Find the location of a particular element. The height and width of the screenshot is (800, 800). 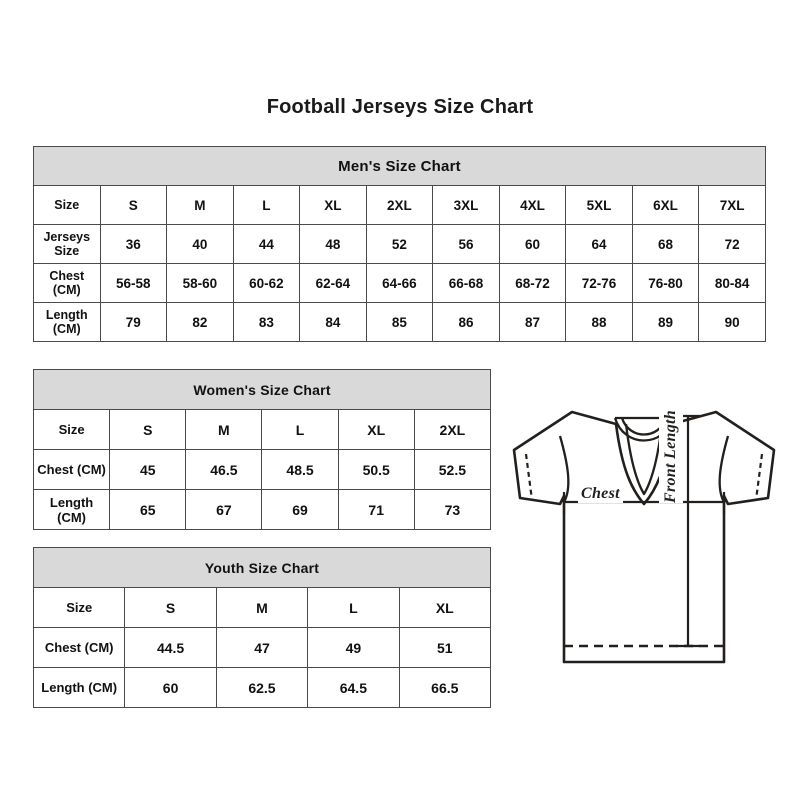

armhole-seam-left-icon is located at coordinates (564, 469).